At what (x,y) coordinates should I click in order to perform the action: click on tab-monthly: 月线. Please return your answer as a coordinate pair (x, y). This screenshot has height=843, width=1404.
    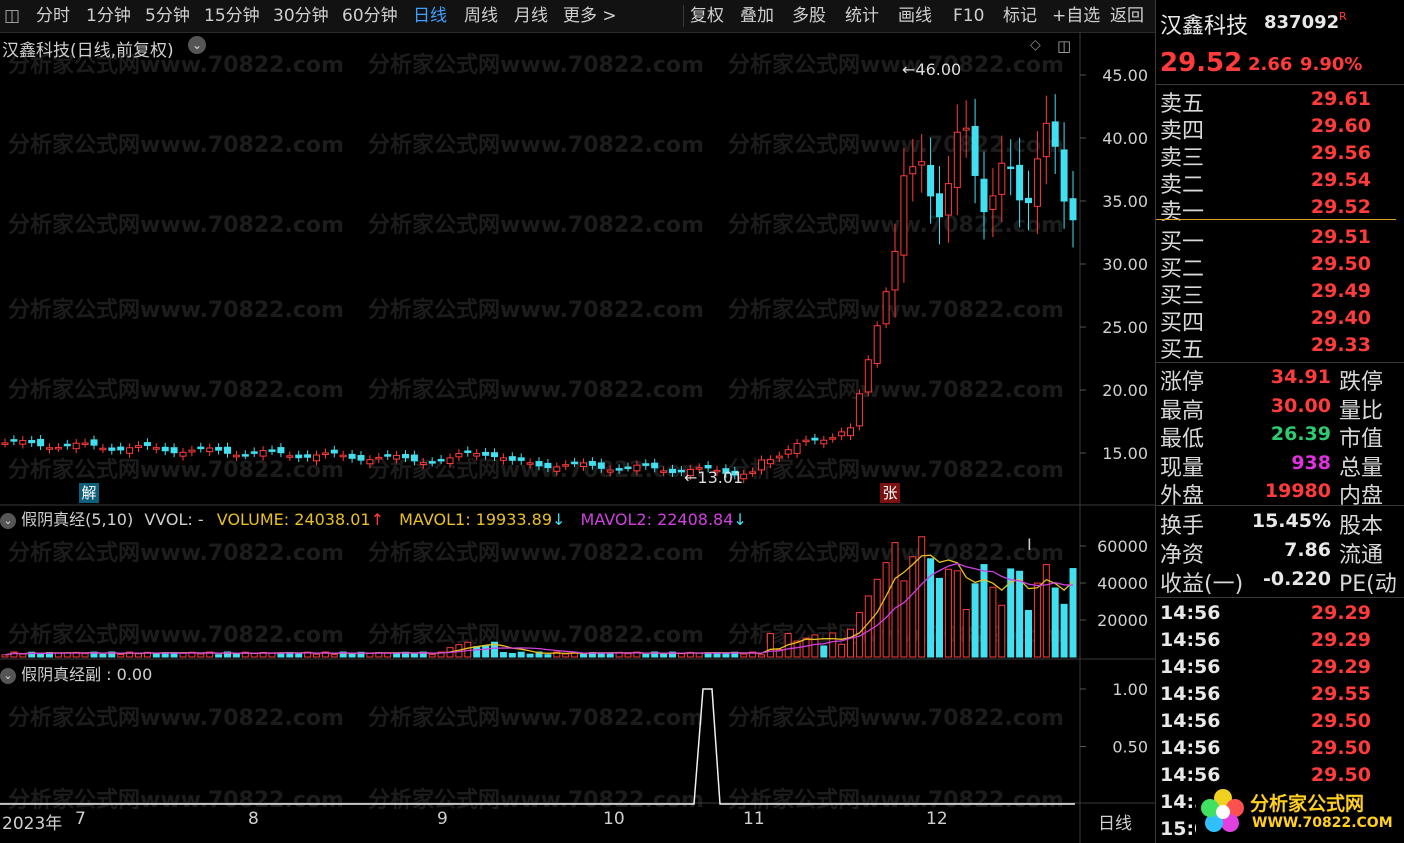
    Looking at the image, I should click on (531, 16).